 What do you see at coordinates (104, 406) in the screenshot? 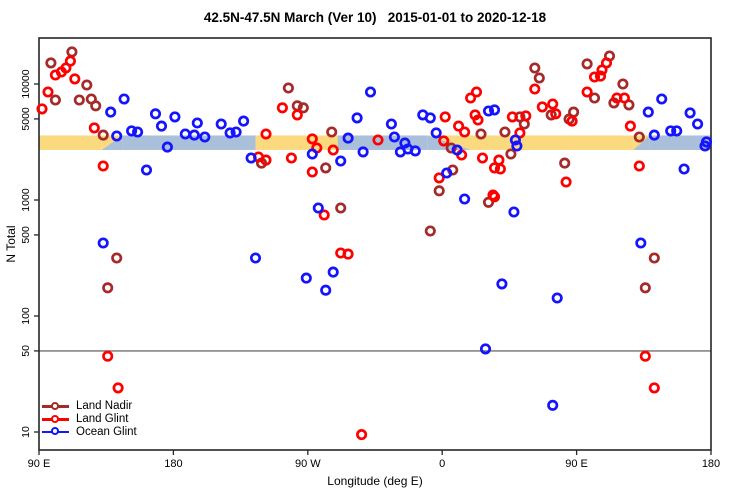
I see `legend-label: Land Nadir` at bounding box center [104, 406].